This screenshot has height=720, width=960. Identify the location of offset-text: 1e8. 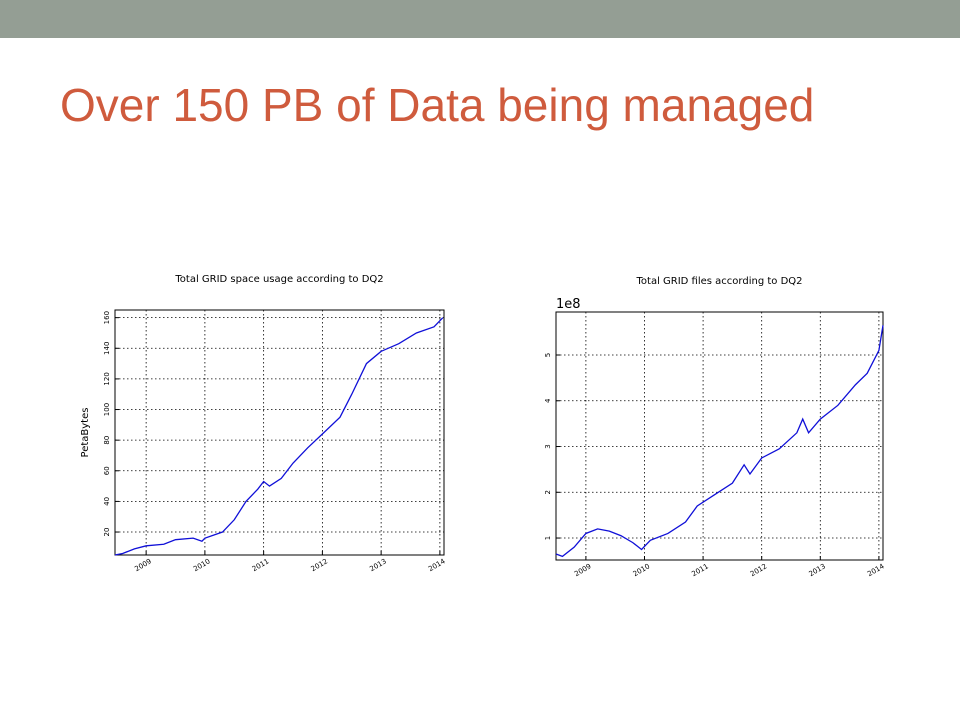
(568, 304).